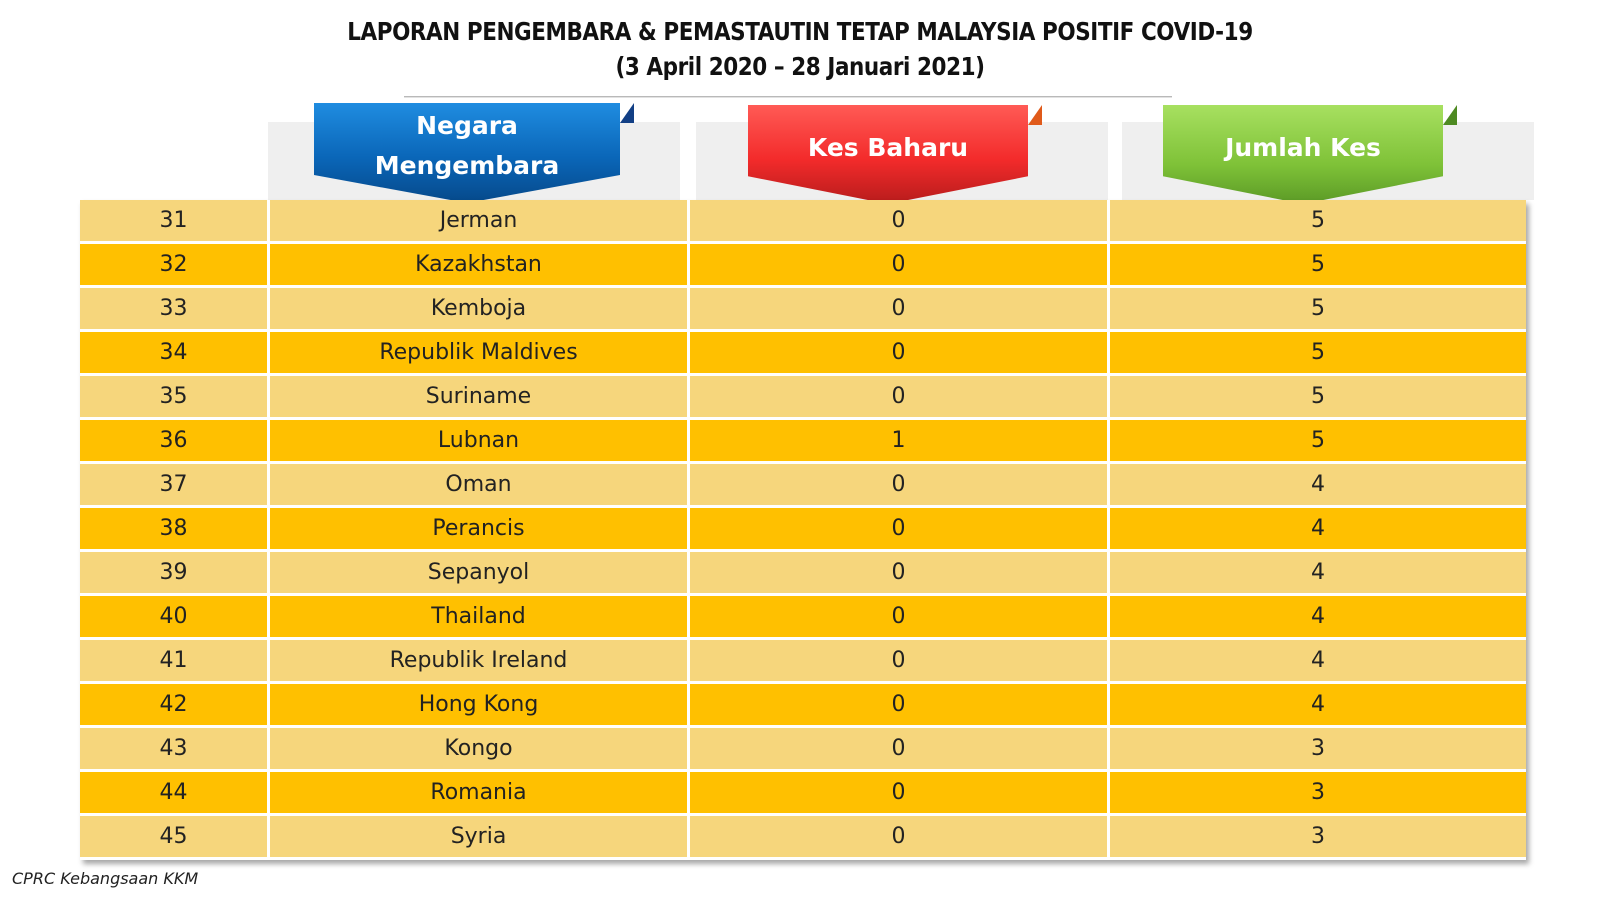  Describe the element at coordinates (175, 794) in the screenshot. I see `row-number: 44` at that location.